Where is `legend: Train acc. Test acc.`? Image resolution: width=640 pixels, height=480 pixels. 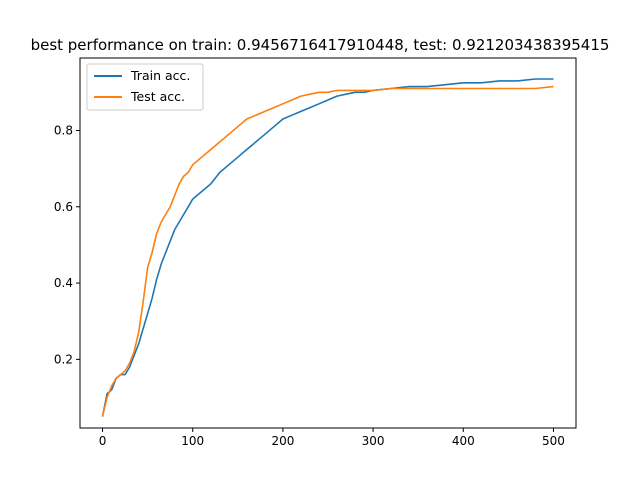
legend: Train acc. Test acc. is located at coordinates (145, 87).